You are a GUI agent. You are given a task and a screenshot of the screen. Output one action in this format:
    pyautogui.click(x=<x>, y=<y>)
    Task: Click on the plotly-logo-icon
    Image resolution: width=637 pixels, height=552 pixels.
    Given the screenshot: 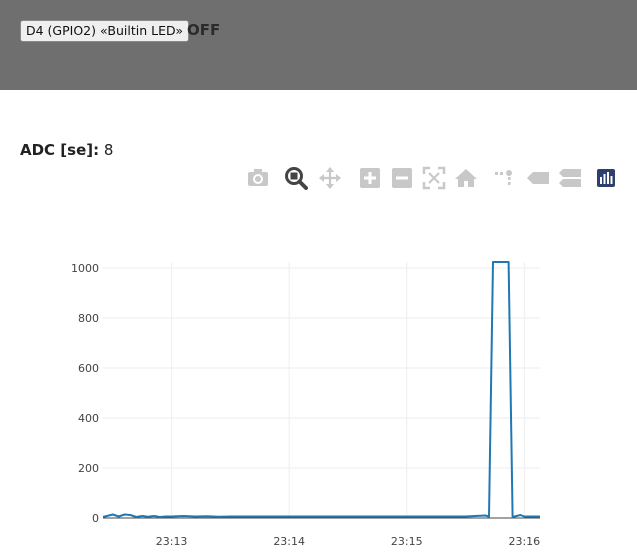 What is the action you would take?
    pyautogui.click(x=606, y=178)
    